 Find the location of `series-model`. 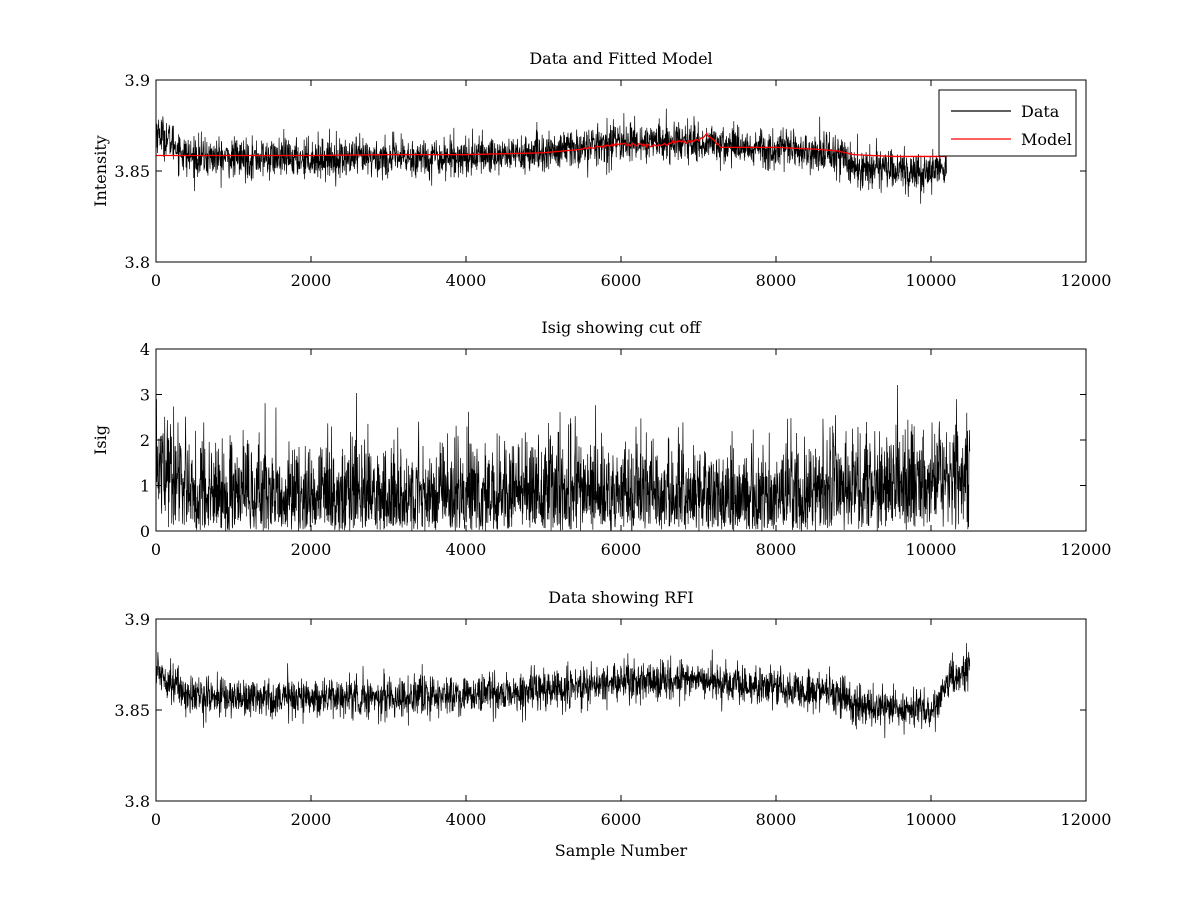

series-model is located at coordinates (551, 145).